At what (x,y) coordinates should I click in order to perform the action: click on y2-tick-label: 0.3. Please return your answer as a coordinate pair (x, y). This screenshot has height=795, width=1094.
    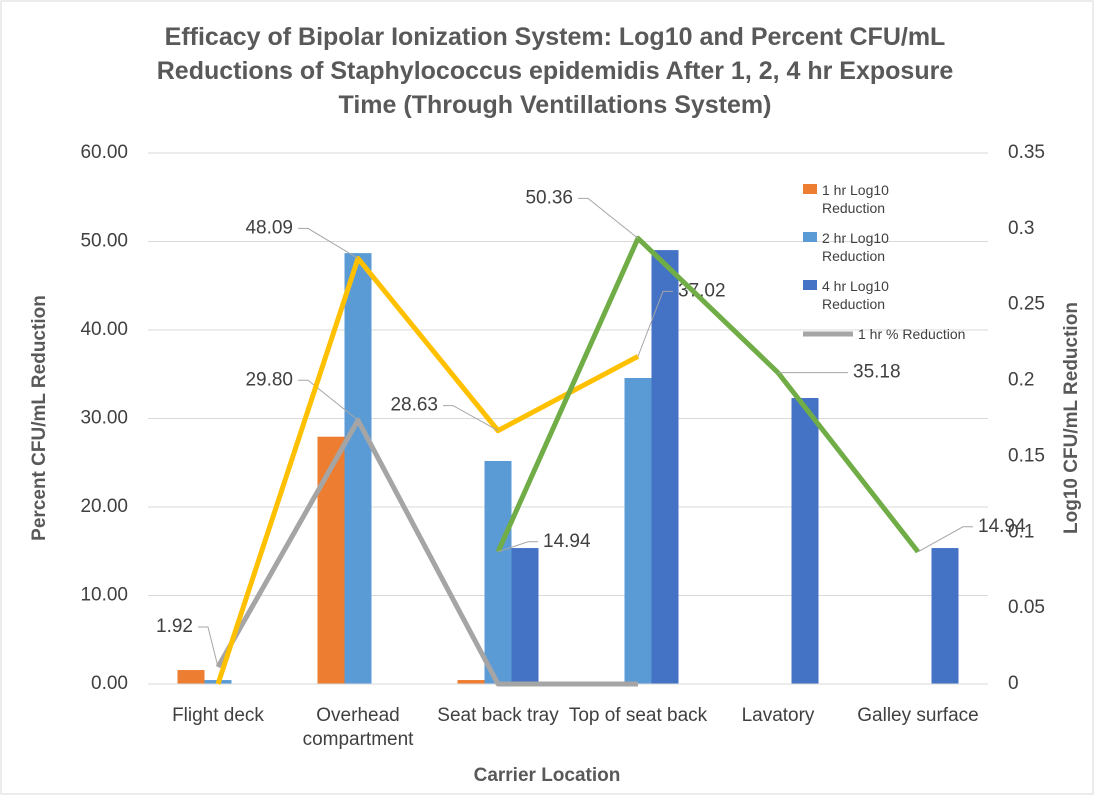
    Looking at the image, I should click on (1021, 228).